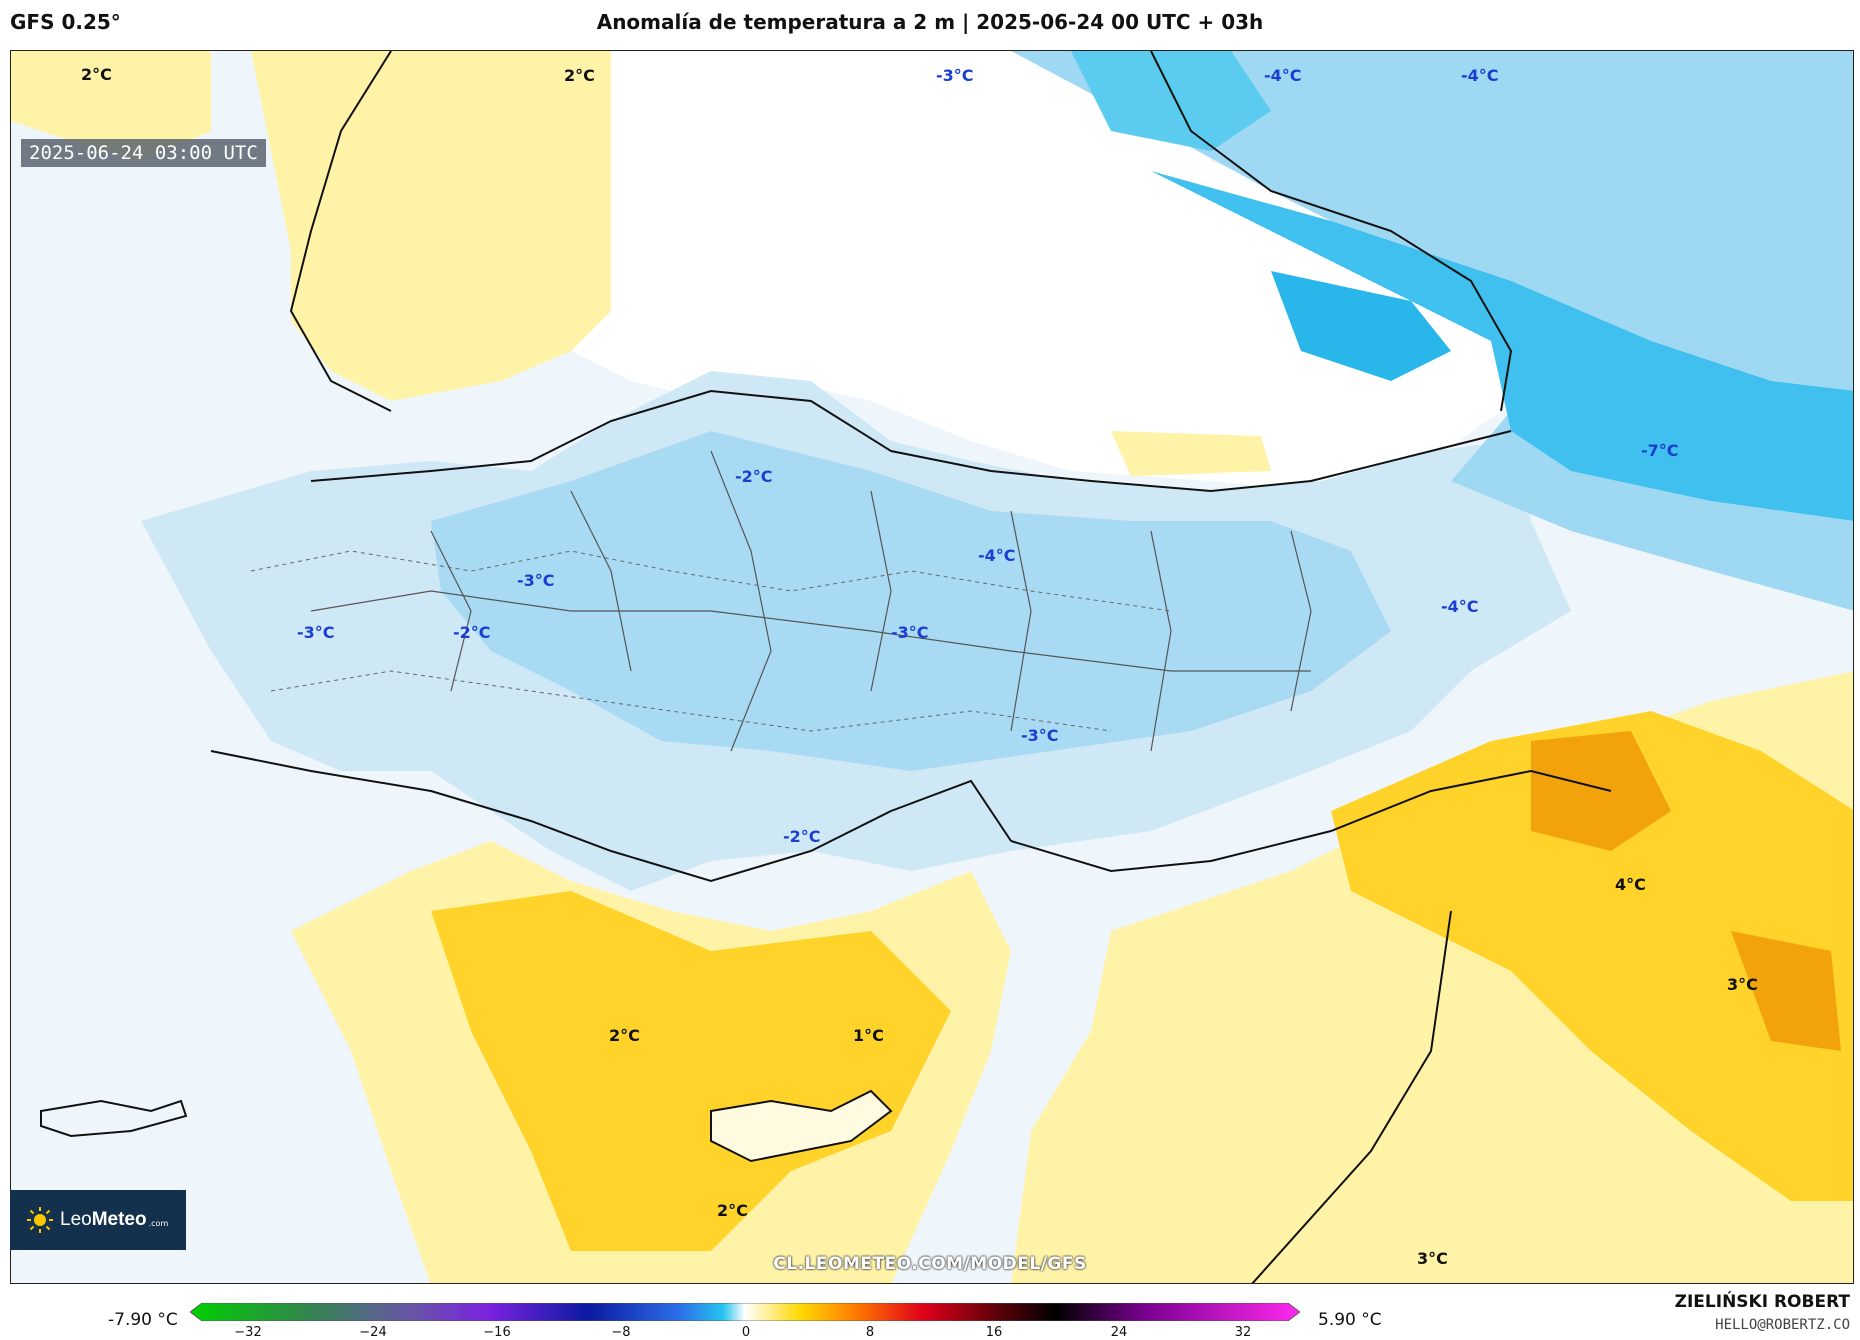  What do you see at coordinates (911, 441) in the screenshot?
I see `coast-anatolia-north` at bounding box center [911, 441].